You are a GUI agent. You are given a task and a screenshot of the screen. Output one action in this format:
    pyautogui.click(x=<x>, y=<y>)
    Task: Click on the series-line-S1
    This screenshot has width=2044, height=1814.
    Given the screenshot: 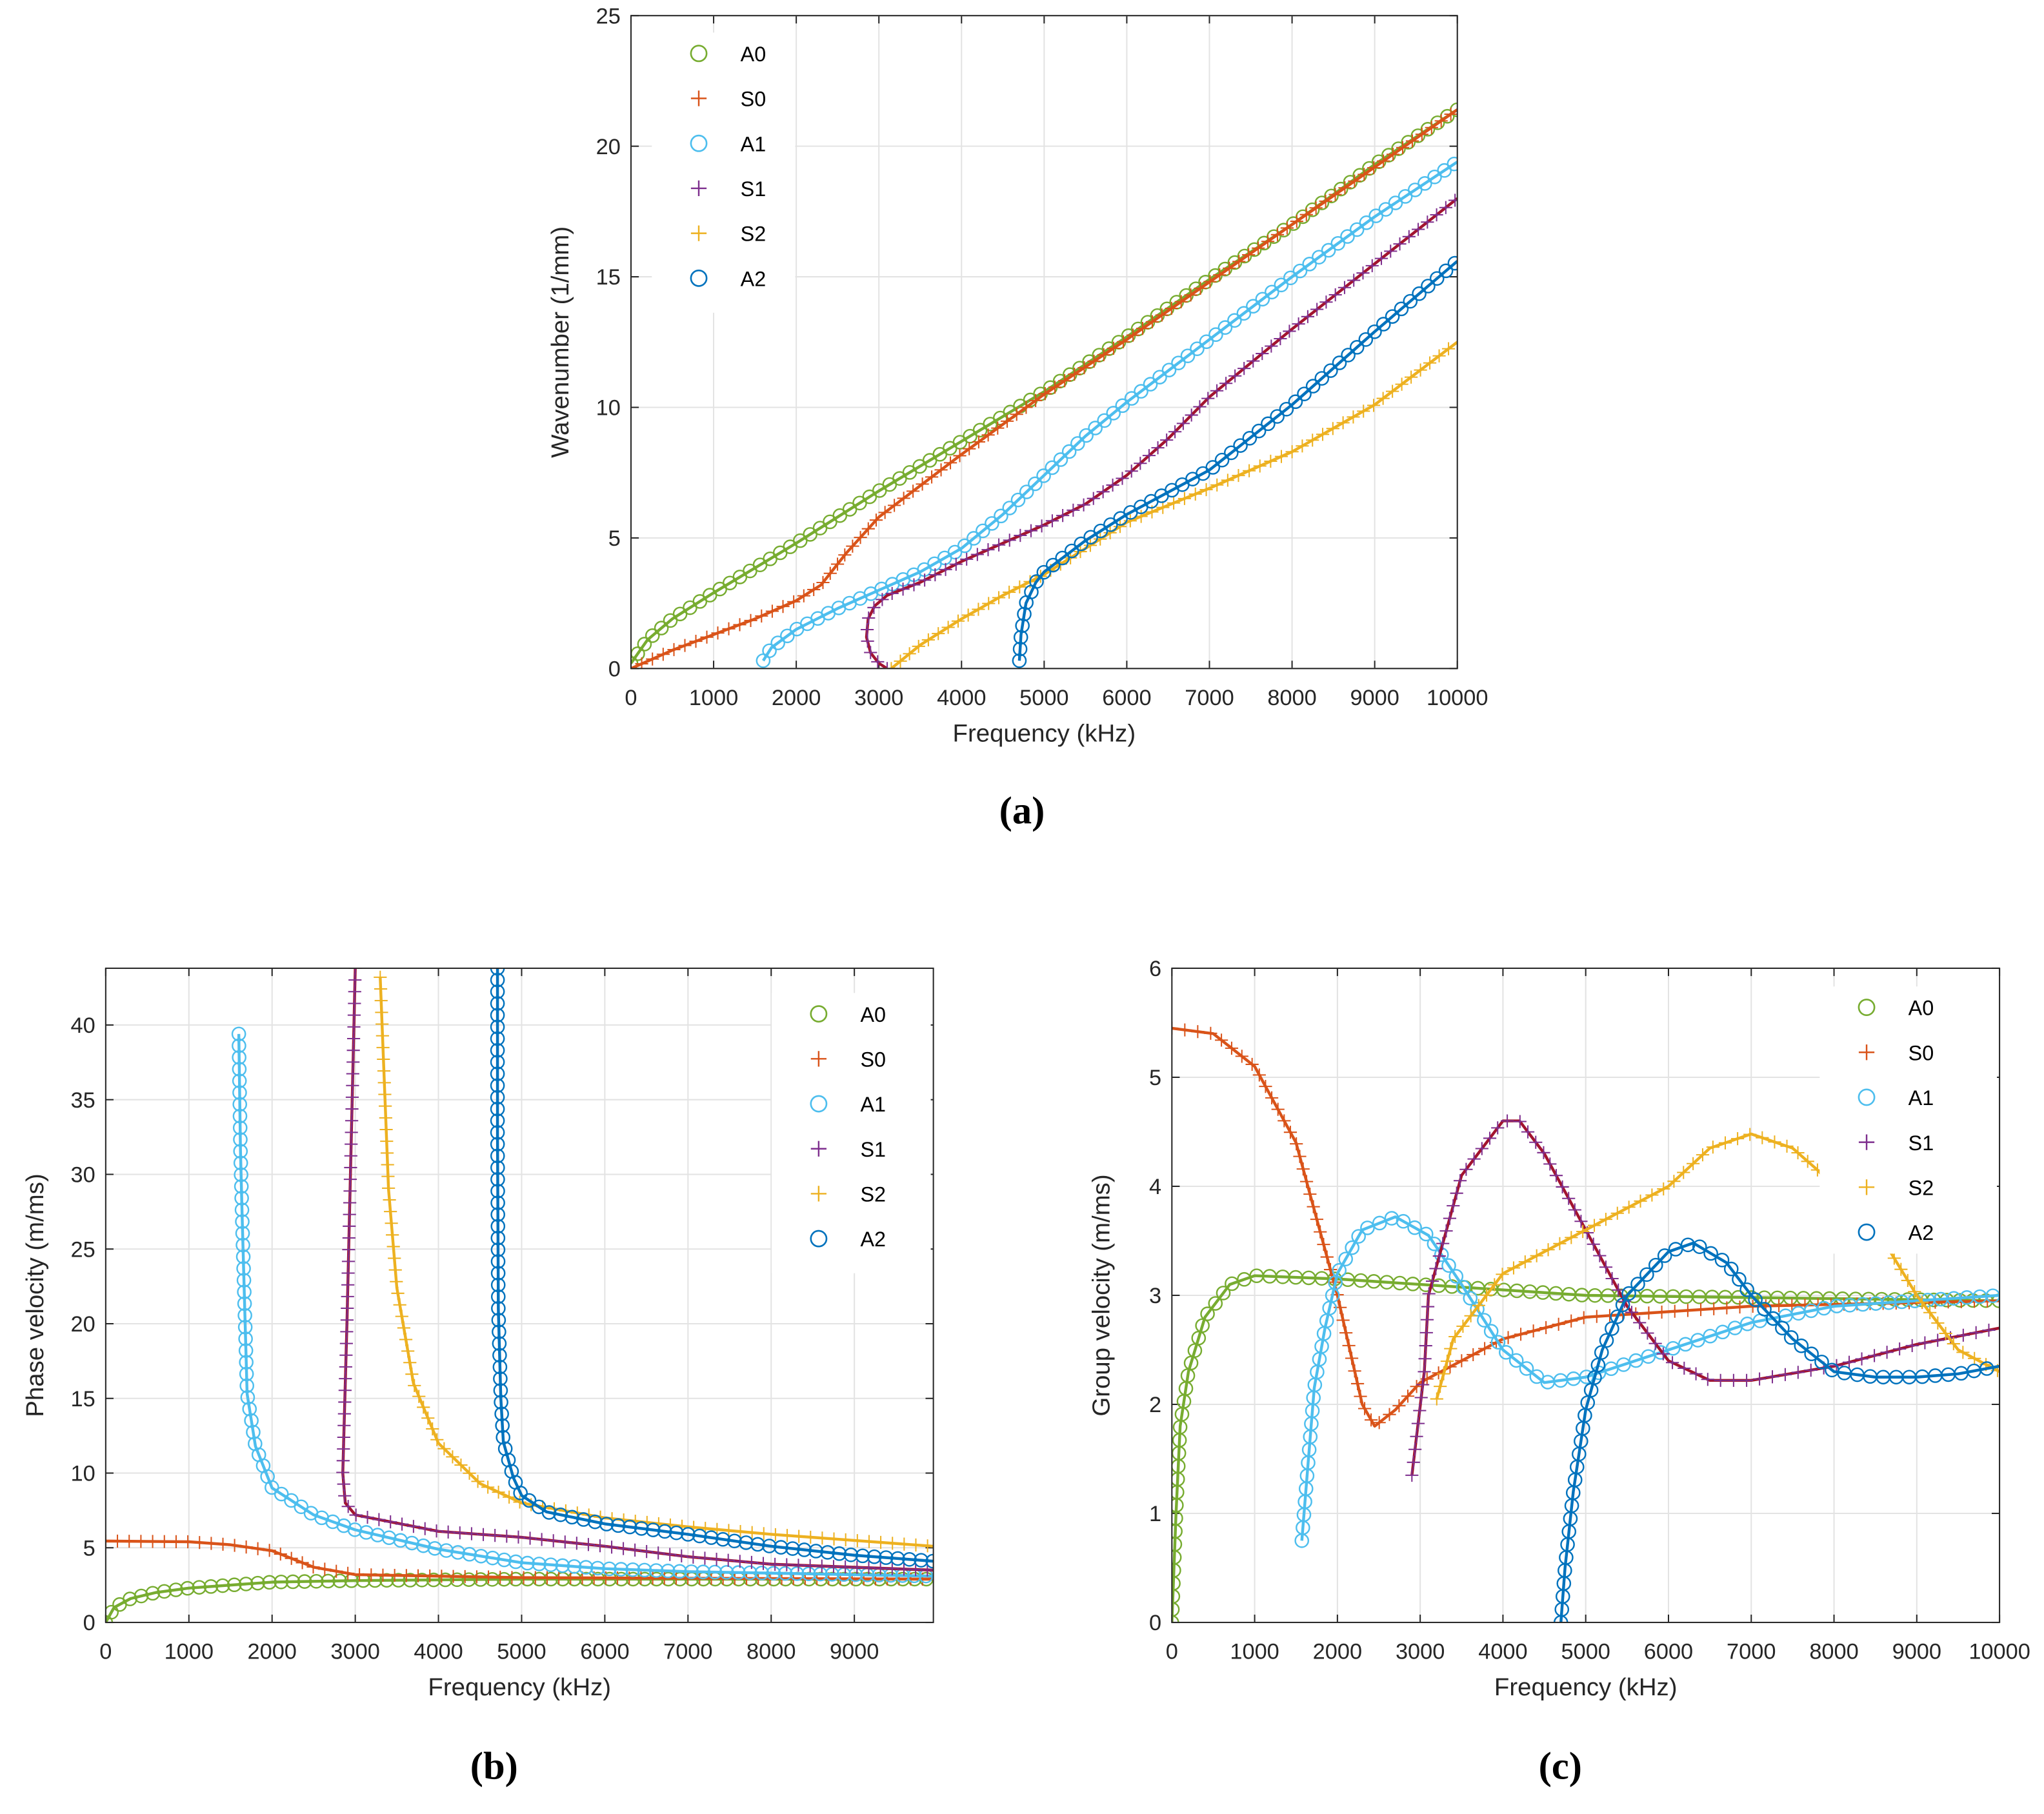 What is the action you would take?
    pyautogui.click(x=1161, y=433)
    